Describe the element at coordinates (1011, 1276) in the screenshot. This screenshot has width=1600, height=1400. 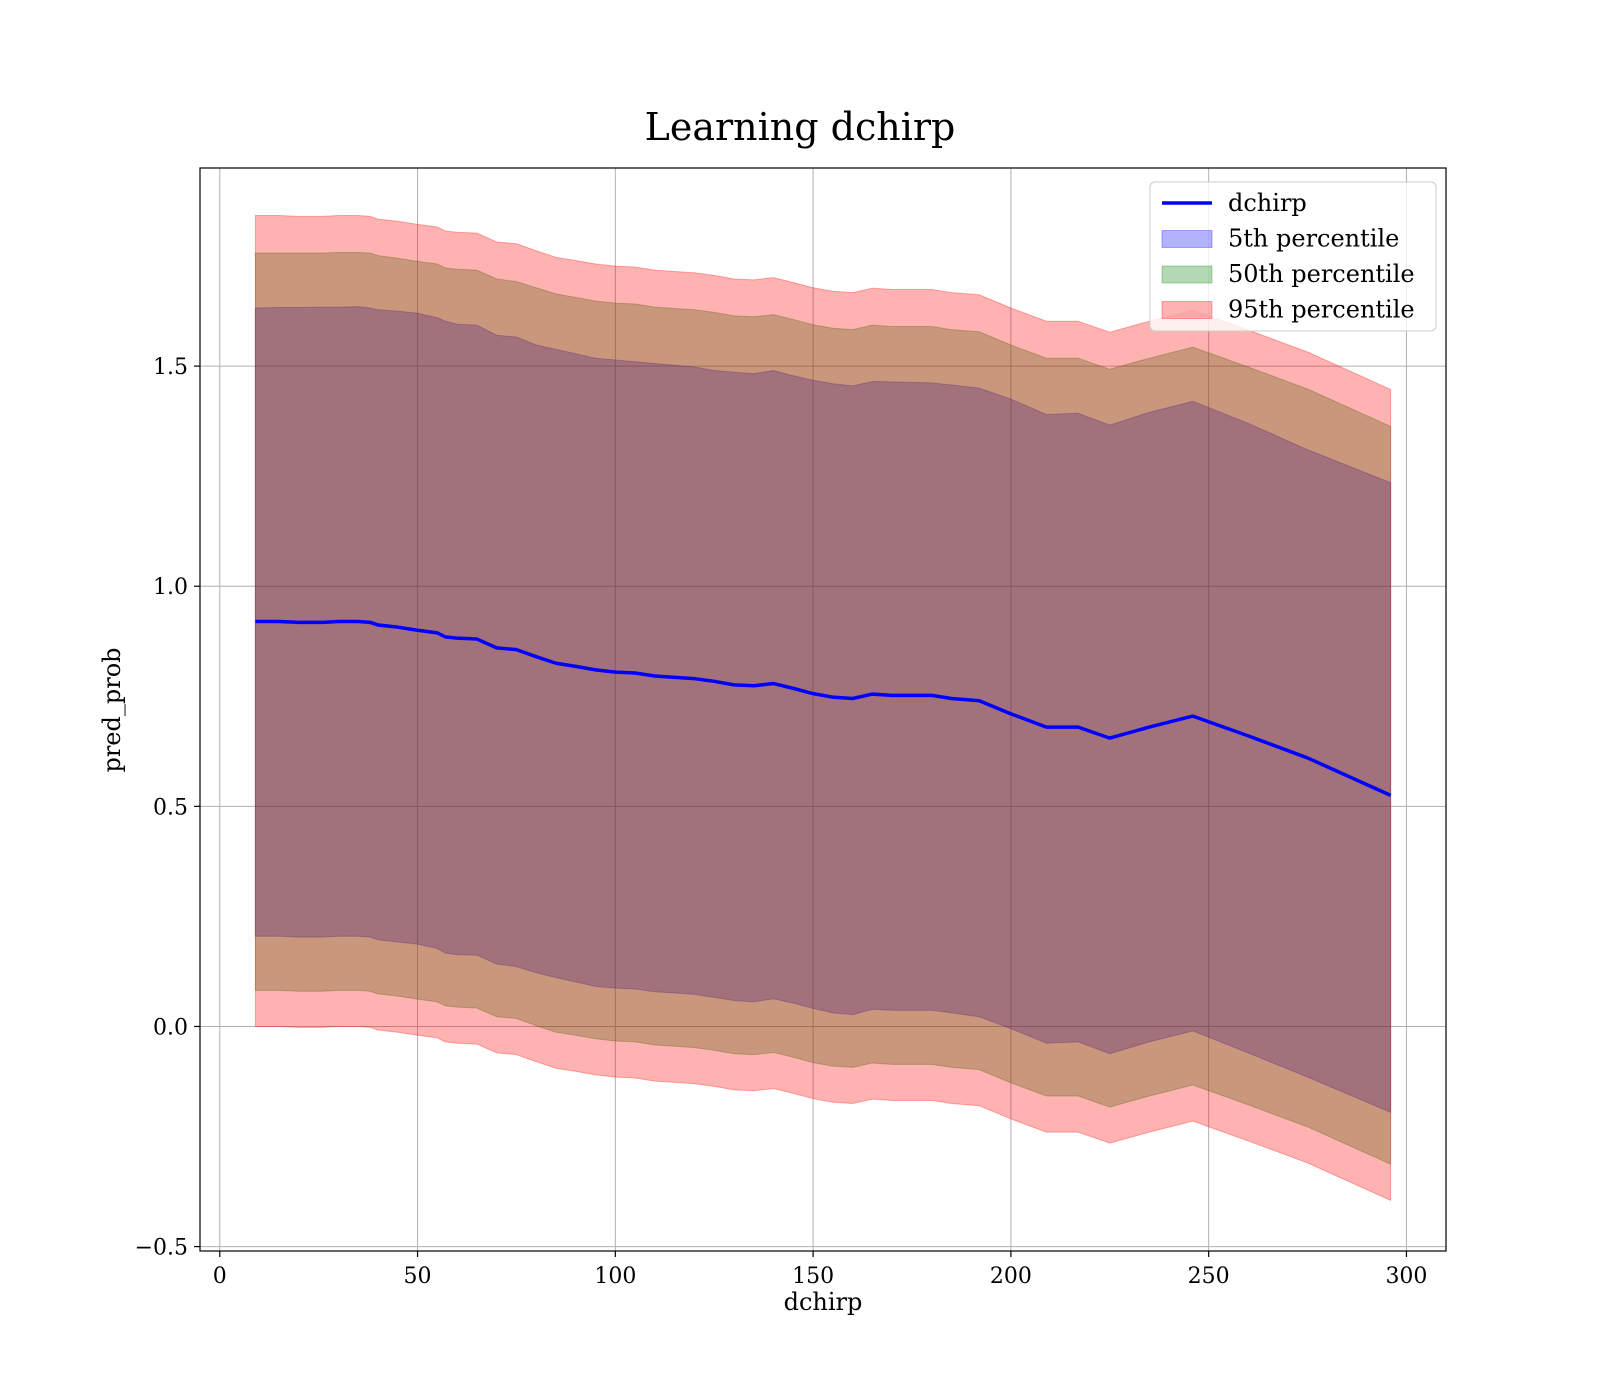
I see `x-tick-label: 200` at that location.